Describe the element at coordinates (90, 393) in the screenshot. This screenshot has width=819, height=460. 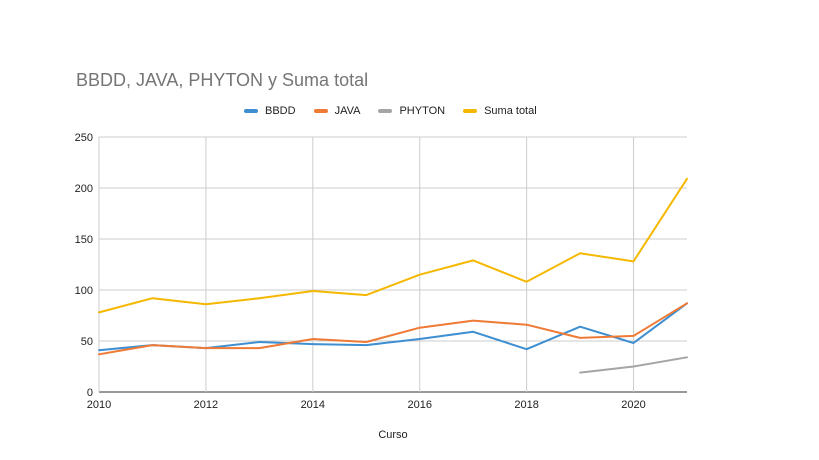
I see `y-tick-label: 0` at that location.